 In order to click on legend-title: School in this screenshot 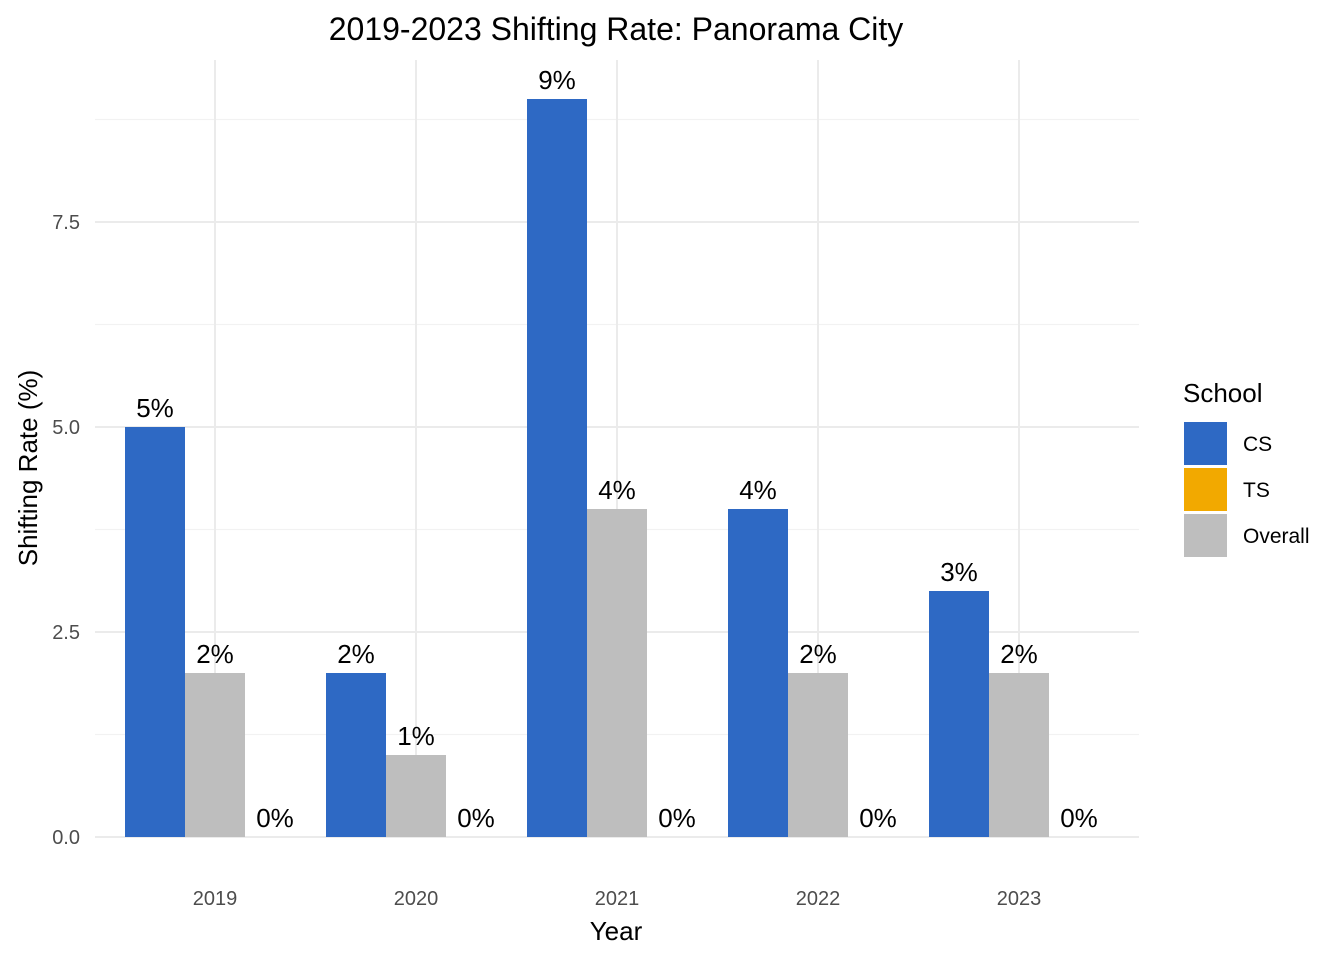, I will do `click(1223, 393)`.